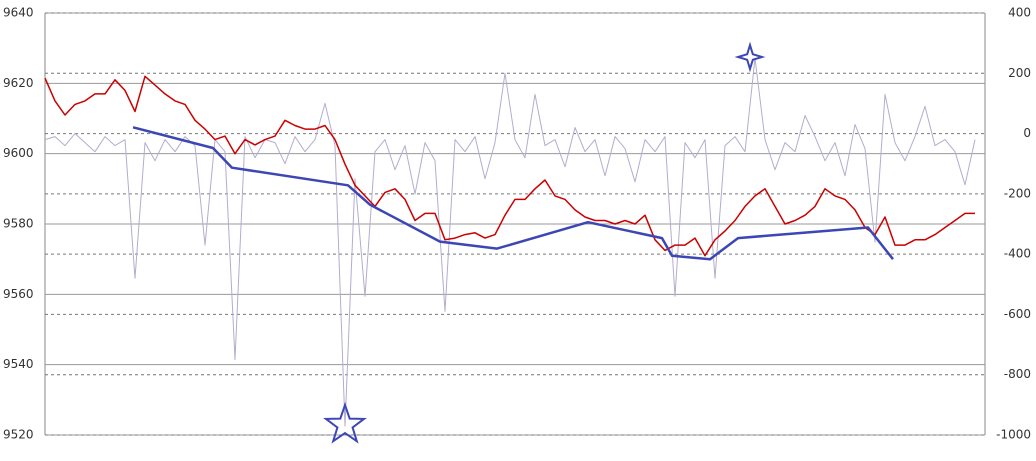 This screenshot has height=461, width=1036. I want to click on y-tick-label: 9580, so click(18, 224).